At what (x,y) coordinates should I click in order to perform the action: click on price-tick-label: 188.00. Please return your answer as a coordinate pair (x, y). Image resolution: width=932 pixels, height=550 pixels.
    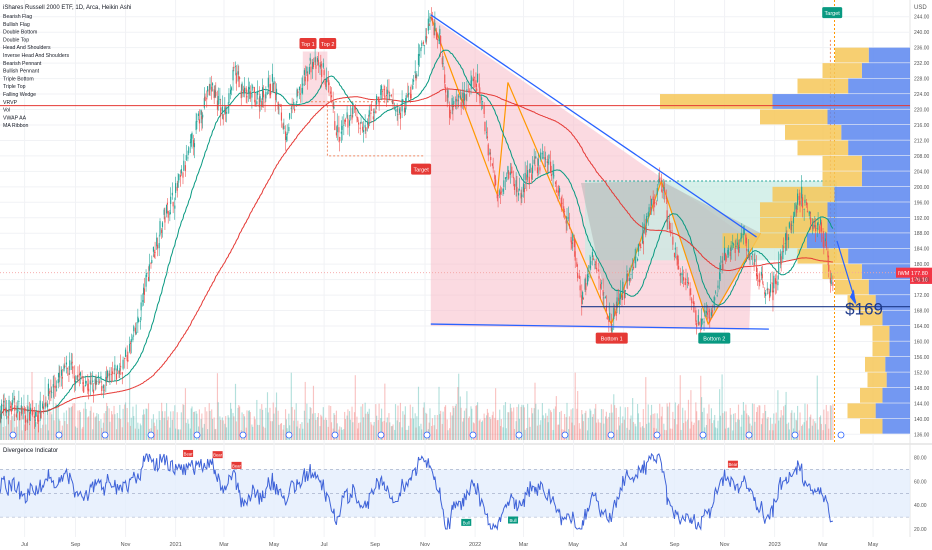
    Looking at the image, I should click on (922, 234).